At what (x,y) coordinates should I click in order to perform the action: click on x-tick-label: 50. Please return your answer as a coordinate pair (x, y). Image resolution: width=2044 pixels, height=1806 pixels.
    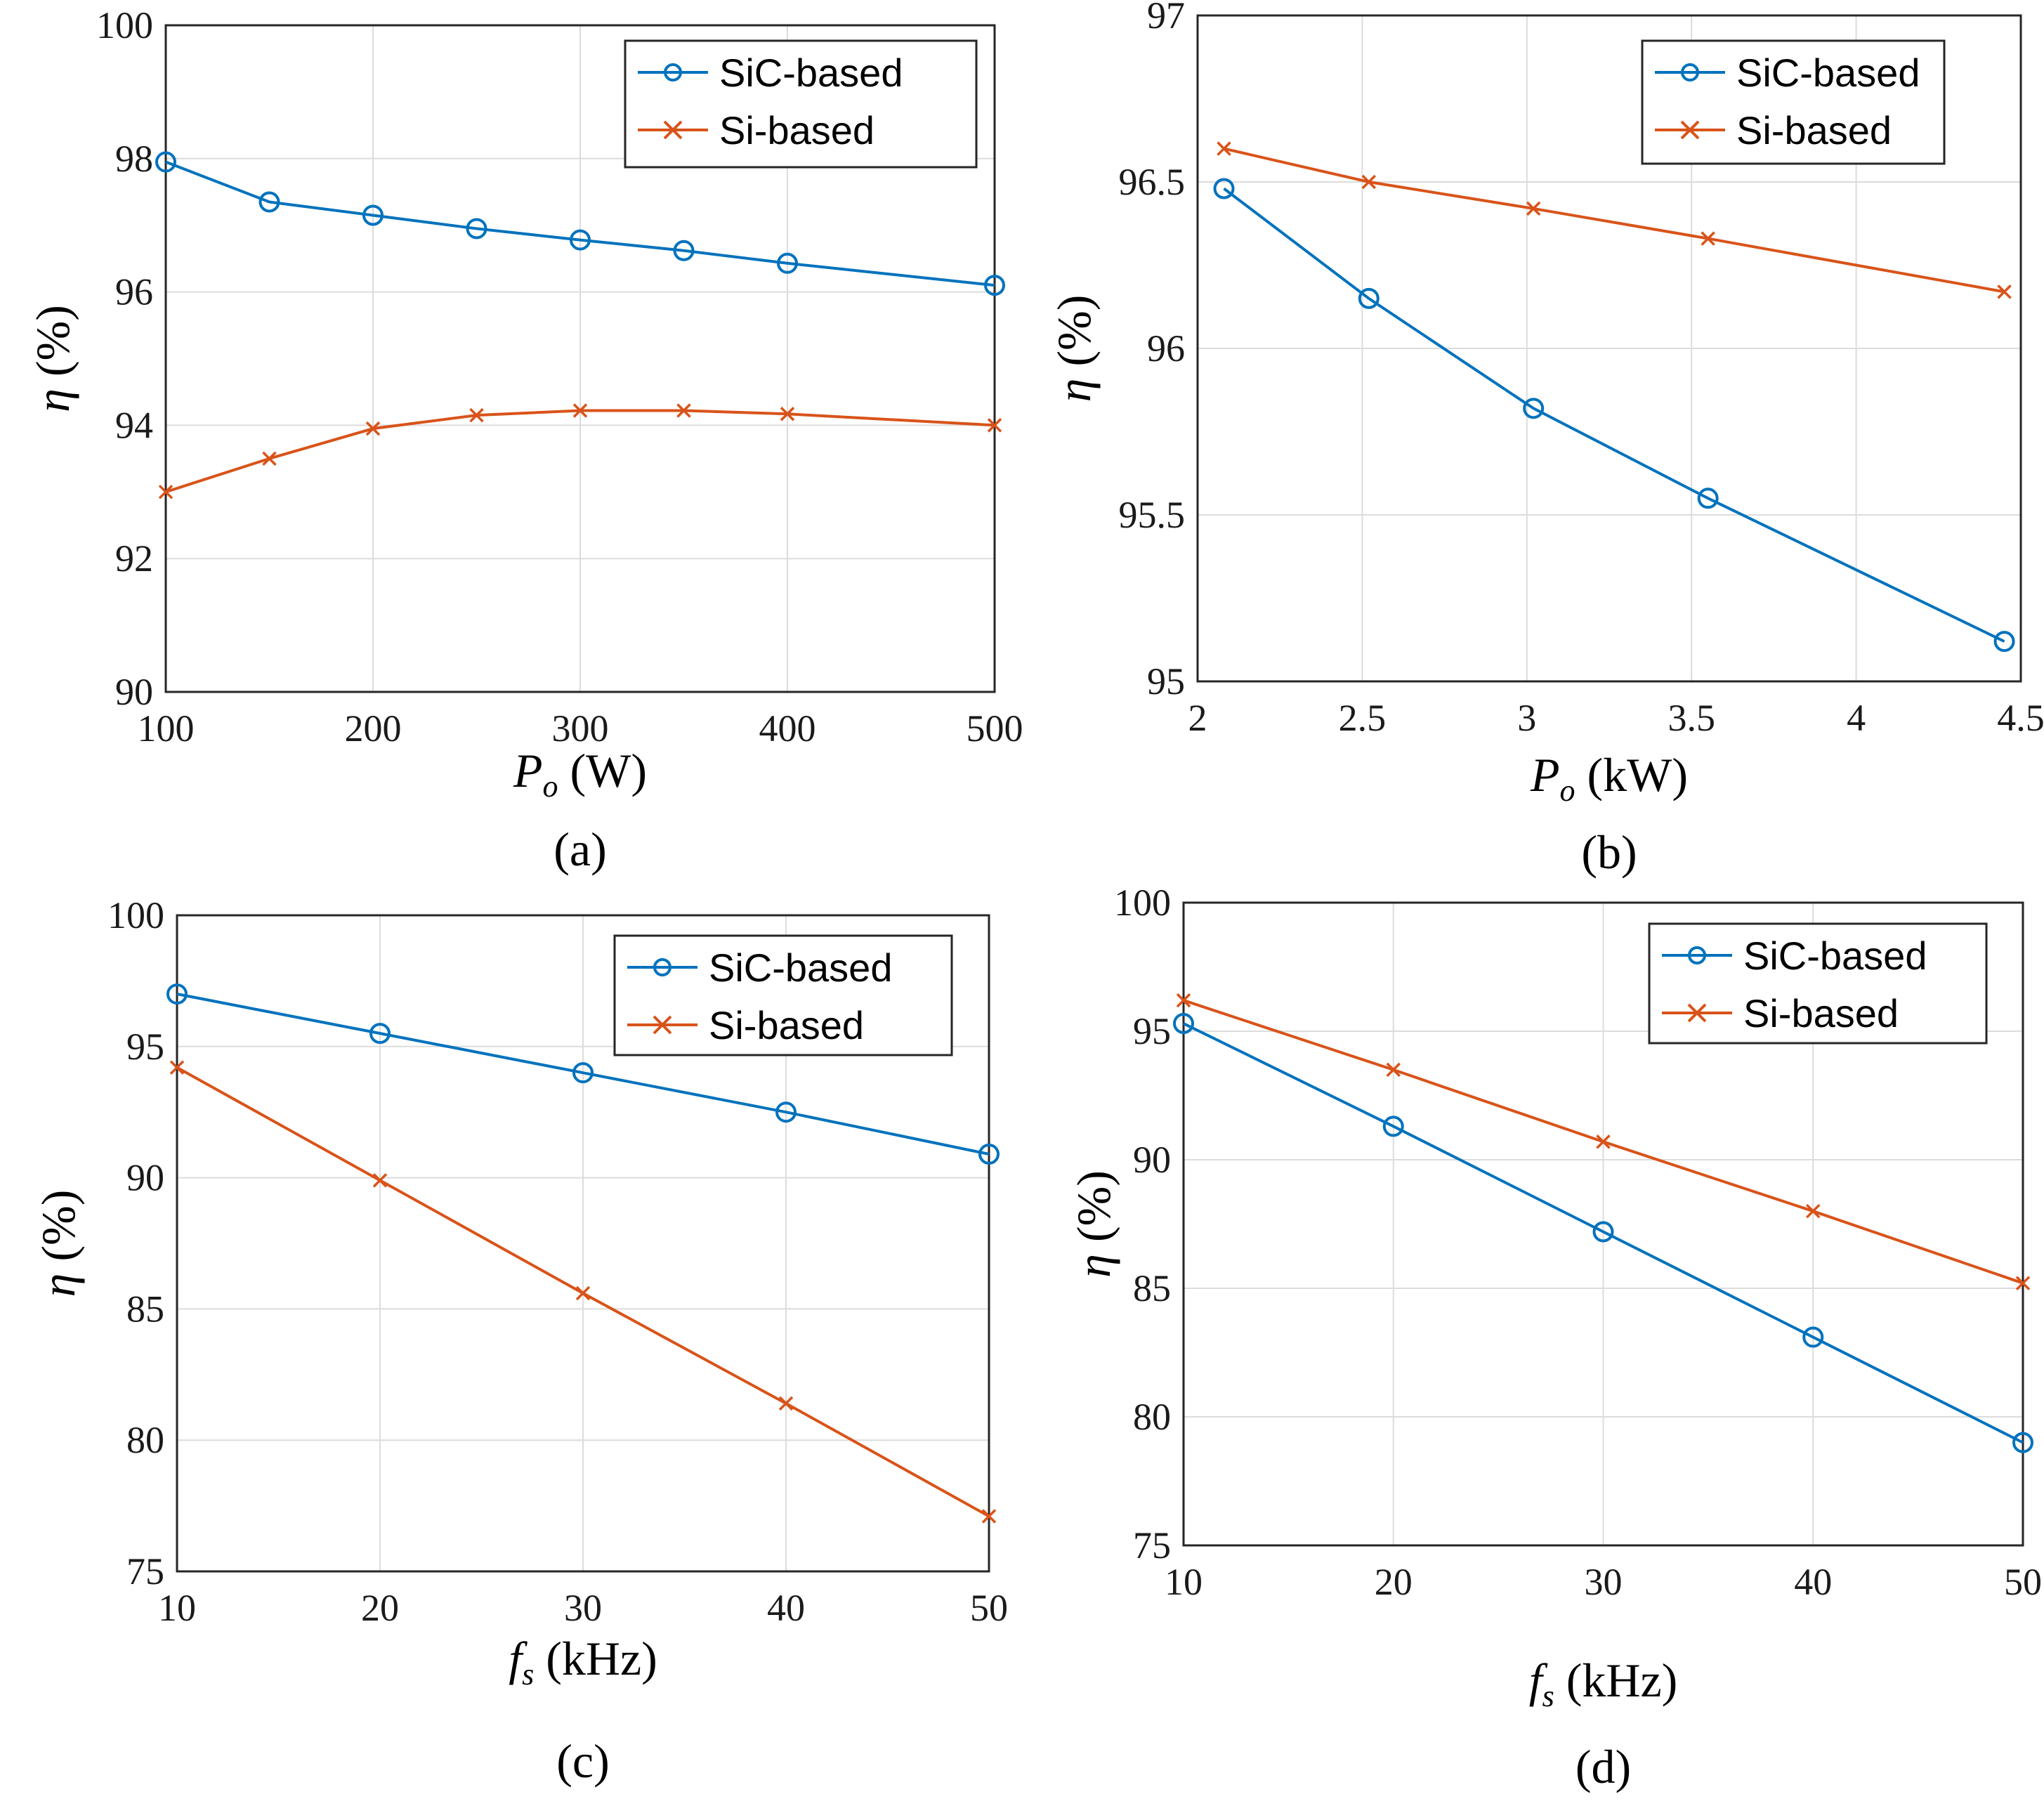
    Looking at the image, I should click on (989, 1608).